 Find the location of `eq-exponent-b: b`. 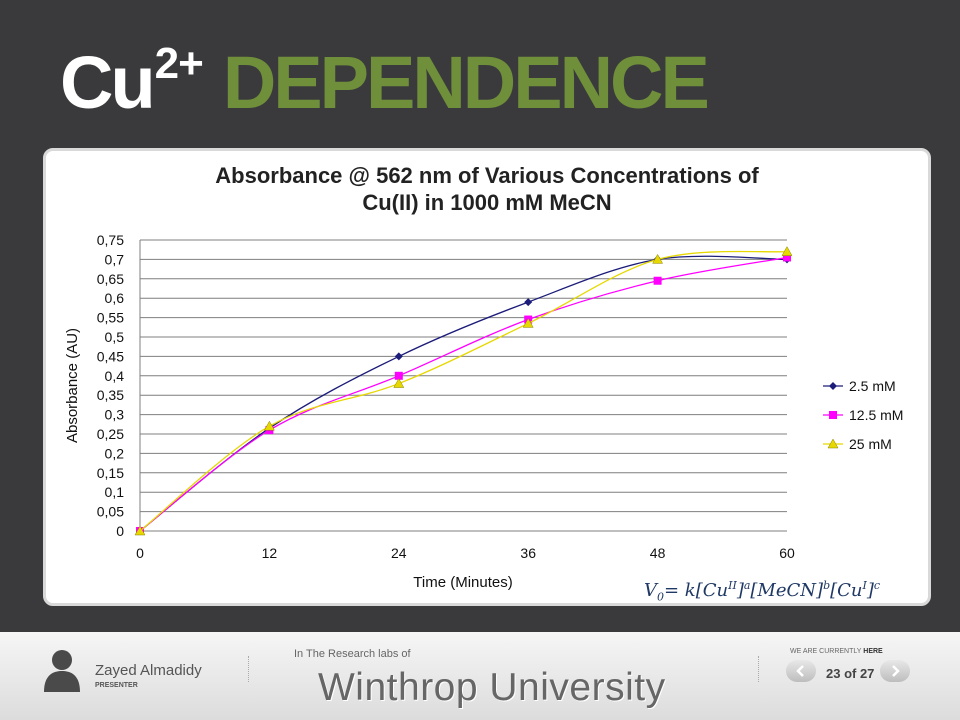

eq-exponent-b: b is located at coordinates (827, 585).